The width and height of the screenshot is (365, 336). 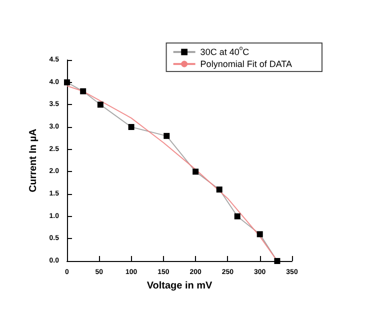 I want to click on y-axis-title: Current In µA, so click(x=33, y=160).